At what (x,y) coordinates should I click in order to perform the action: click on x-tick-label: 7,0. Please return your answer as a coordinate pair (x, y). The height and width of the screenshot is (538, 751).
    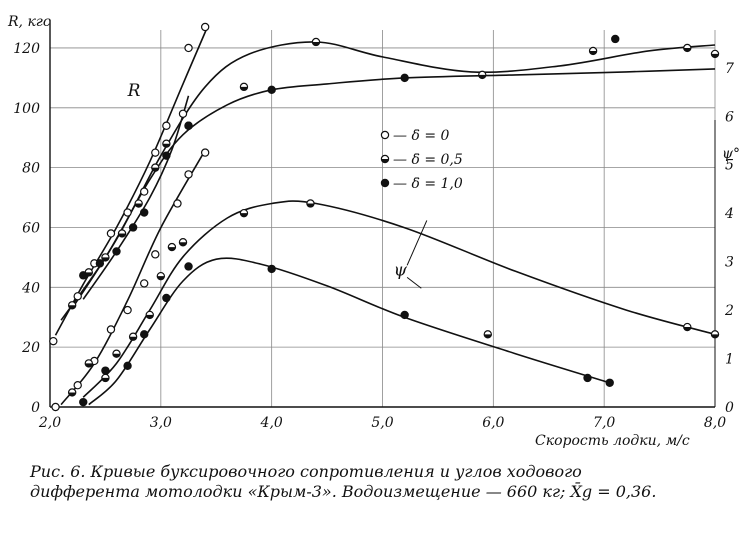
    Looking at the image, I should click on (604, 423).